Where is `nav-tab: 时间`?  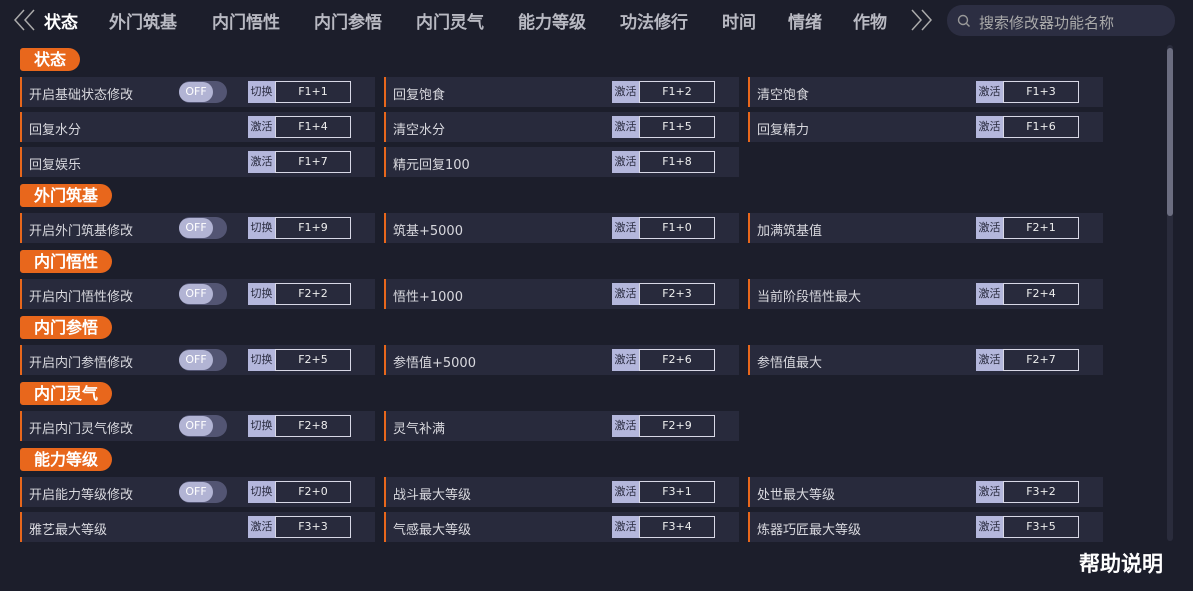
nav-tab: 时间 is located at coordinates (739, 23).